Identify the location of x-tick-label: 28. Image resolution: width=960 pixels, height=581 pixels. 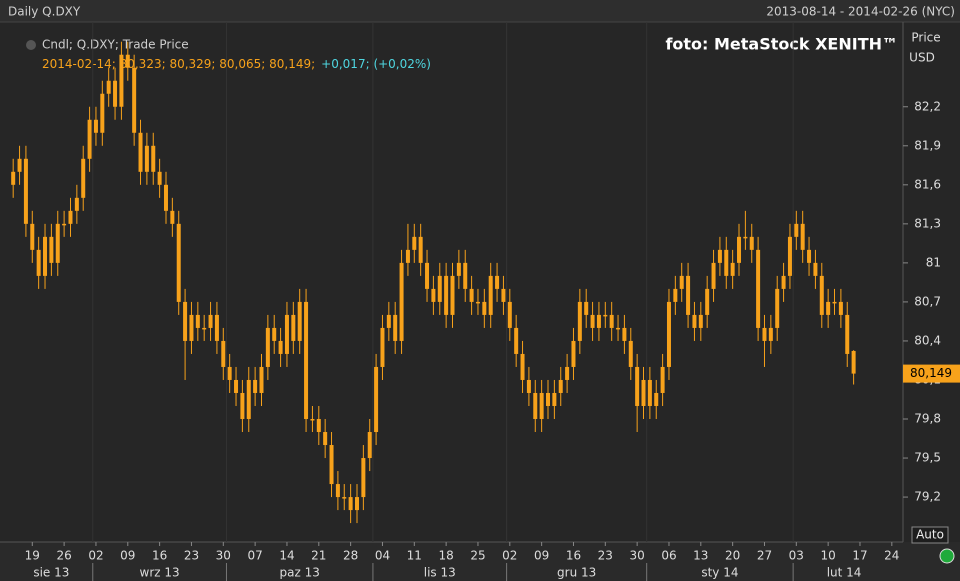
(350, 556).